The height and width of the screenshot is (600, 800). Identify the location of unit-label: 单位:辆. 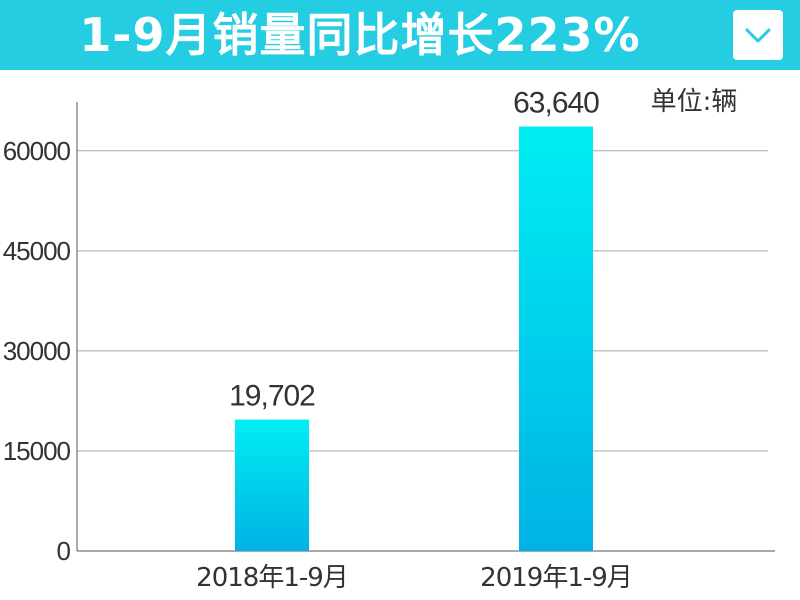
(694, 102).